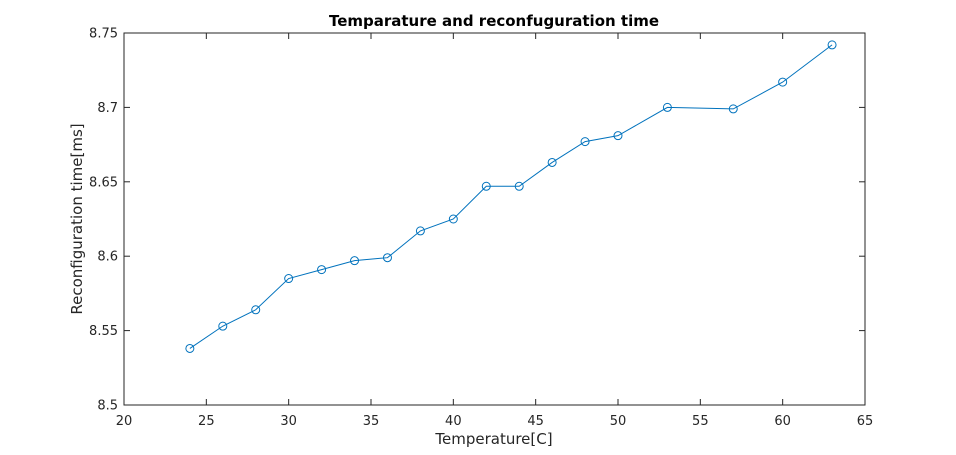  Describe the element at coordinates (865, 421) in the screenshot. I see `x-tick-label: 65` at that location.